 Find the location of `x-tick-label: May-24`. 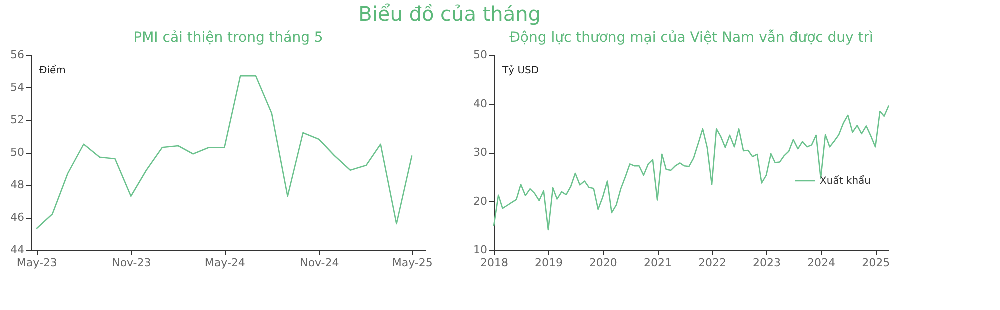

x-tick-label: May-24 is located at coordinates (225, 263).